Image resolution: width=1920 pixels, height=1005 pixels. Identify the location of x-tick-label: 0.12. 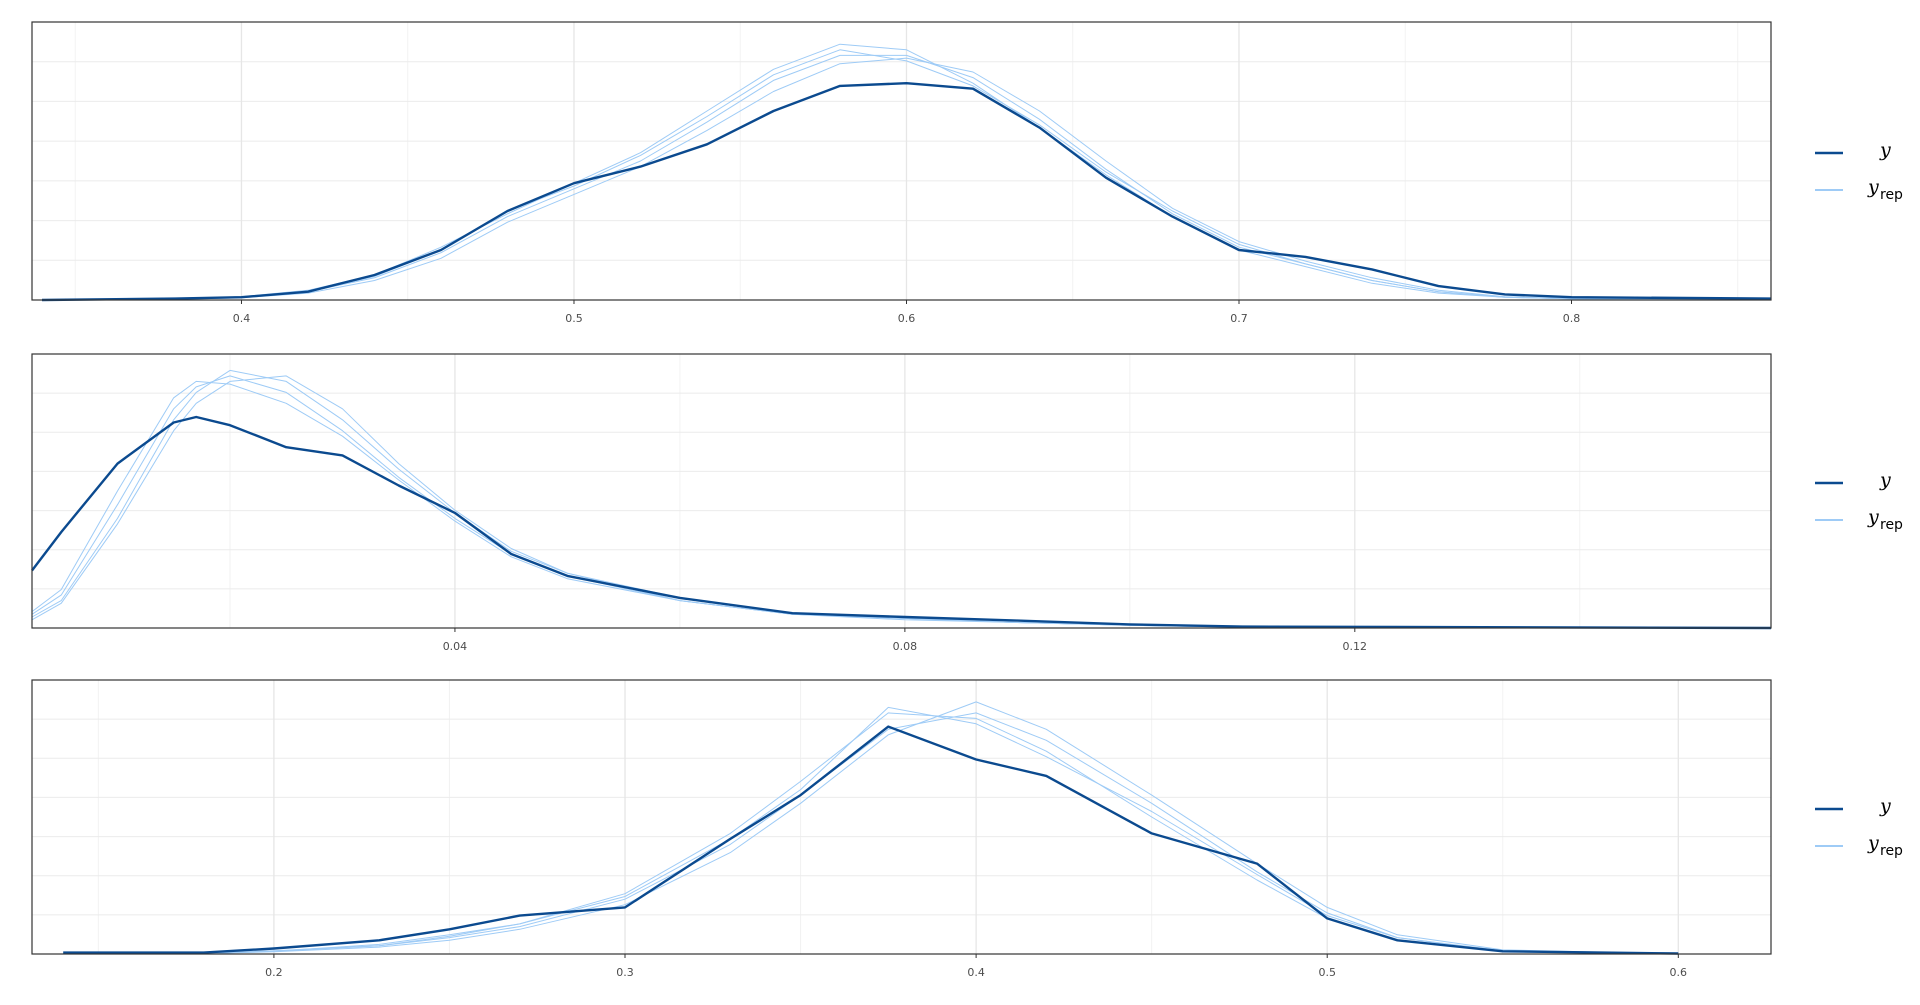
(1355, 646).